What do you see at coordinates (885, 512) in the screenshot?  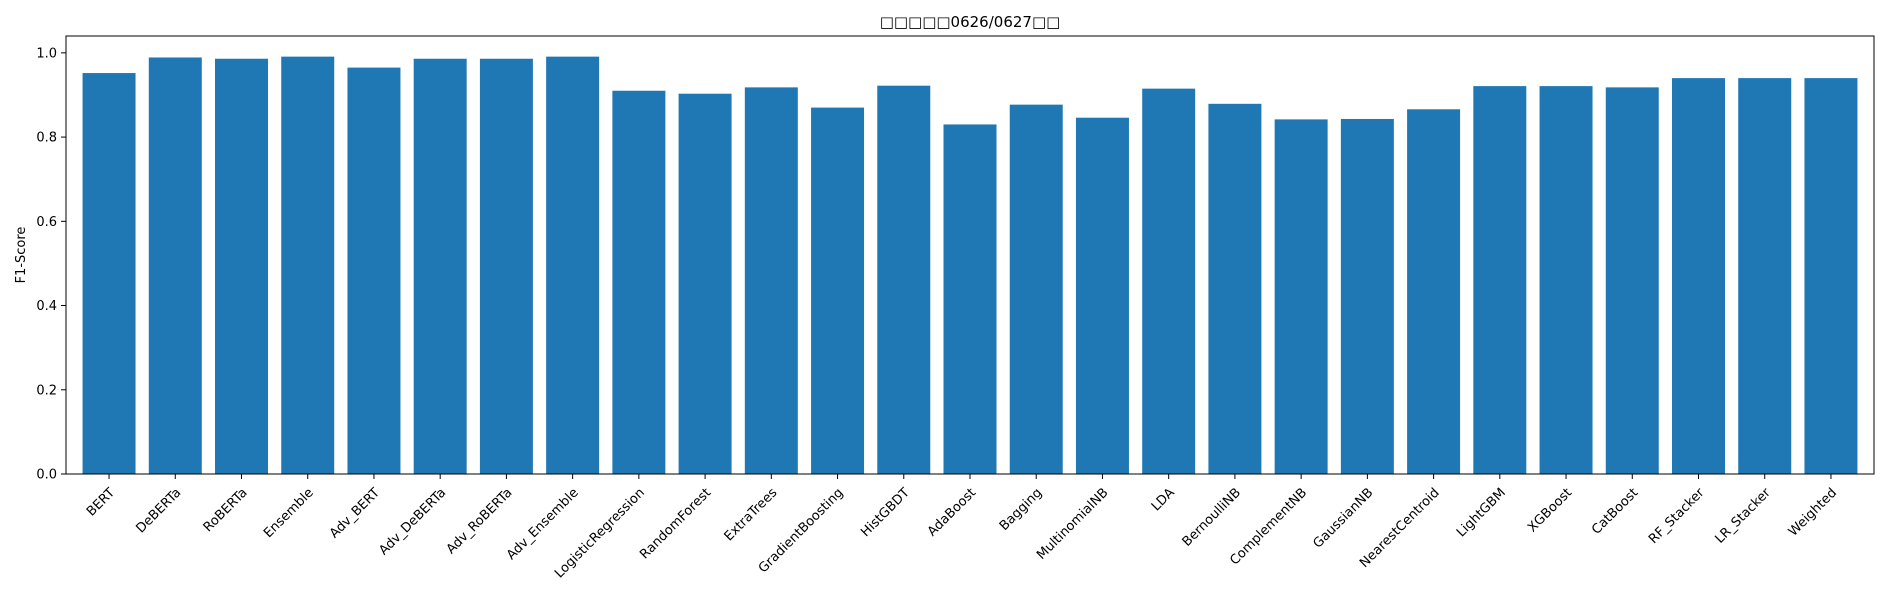 I see `x-tick-label: HistGBDT` at bounding box center [885, 512].